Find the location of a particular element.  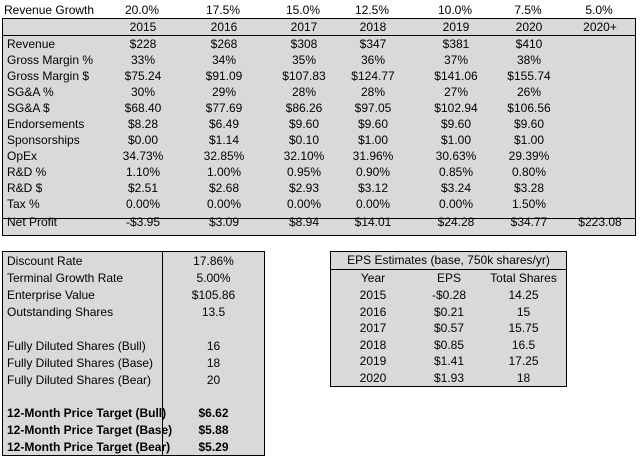

year-header: 2016 is located at coordinates (224, 27).